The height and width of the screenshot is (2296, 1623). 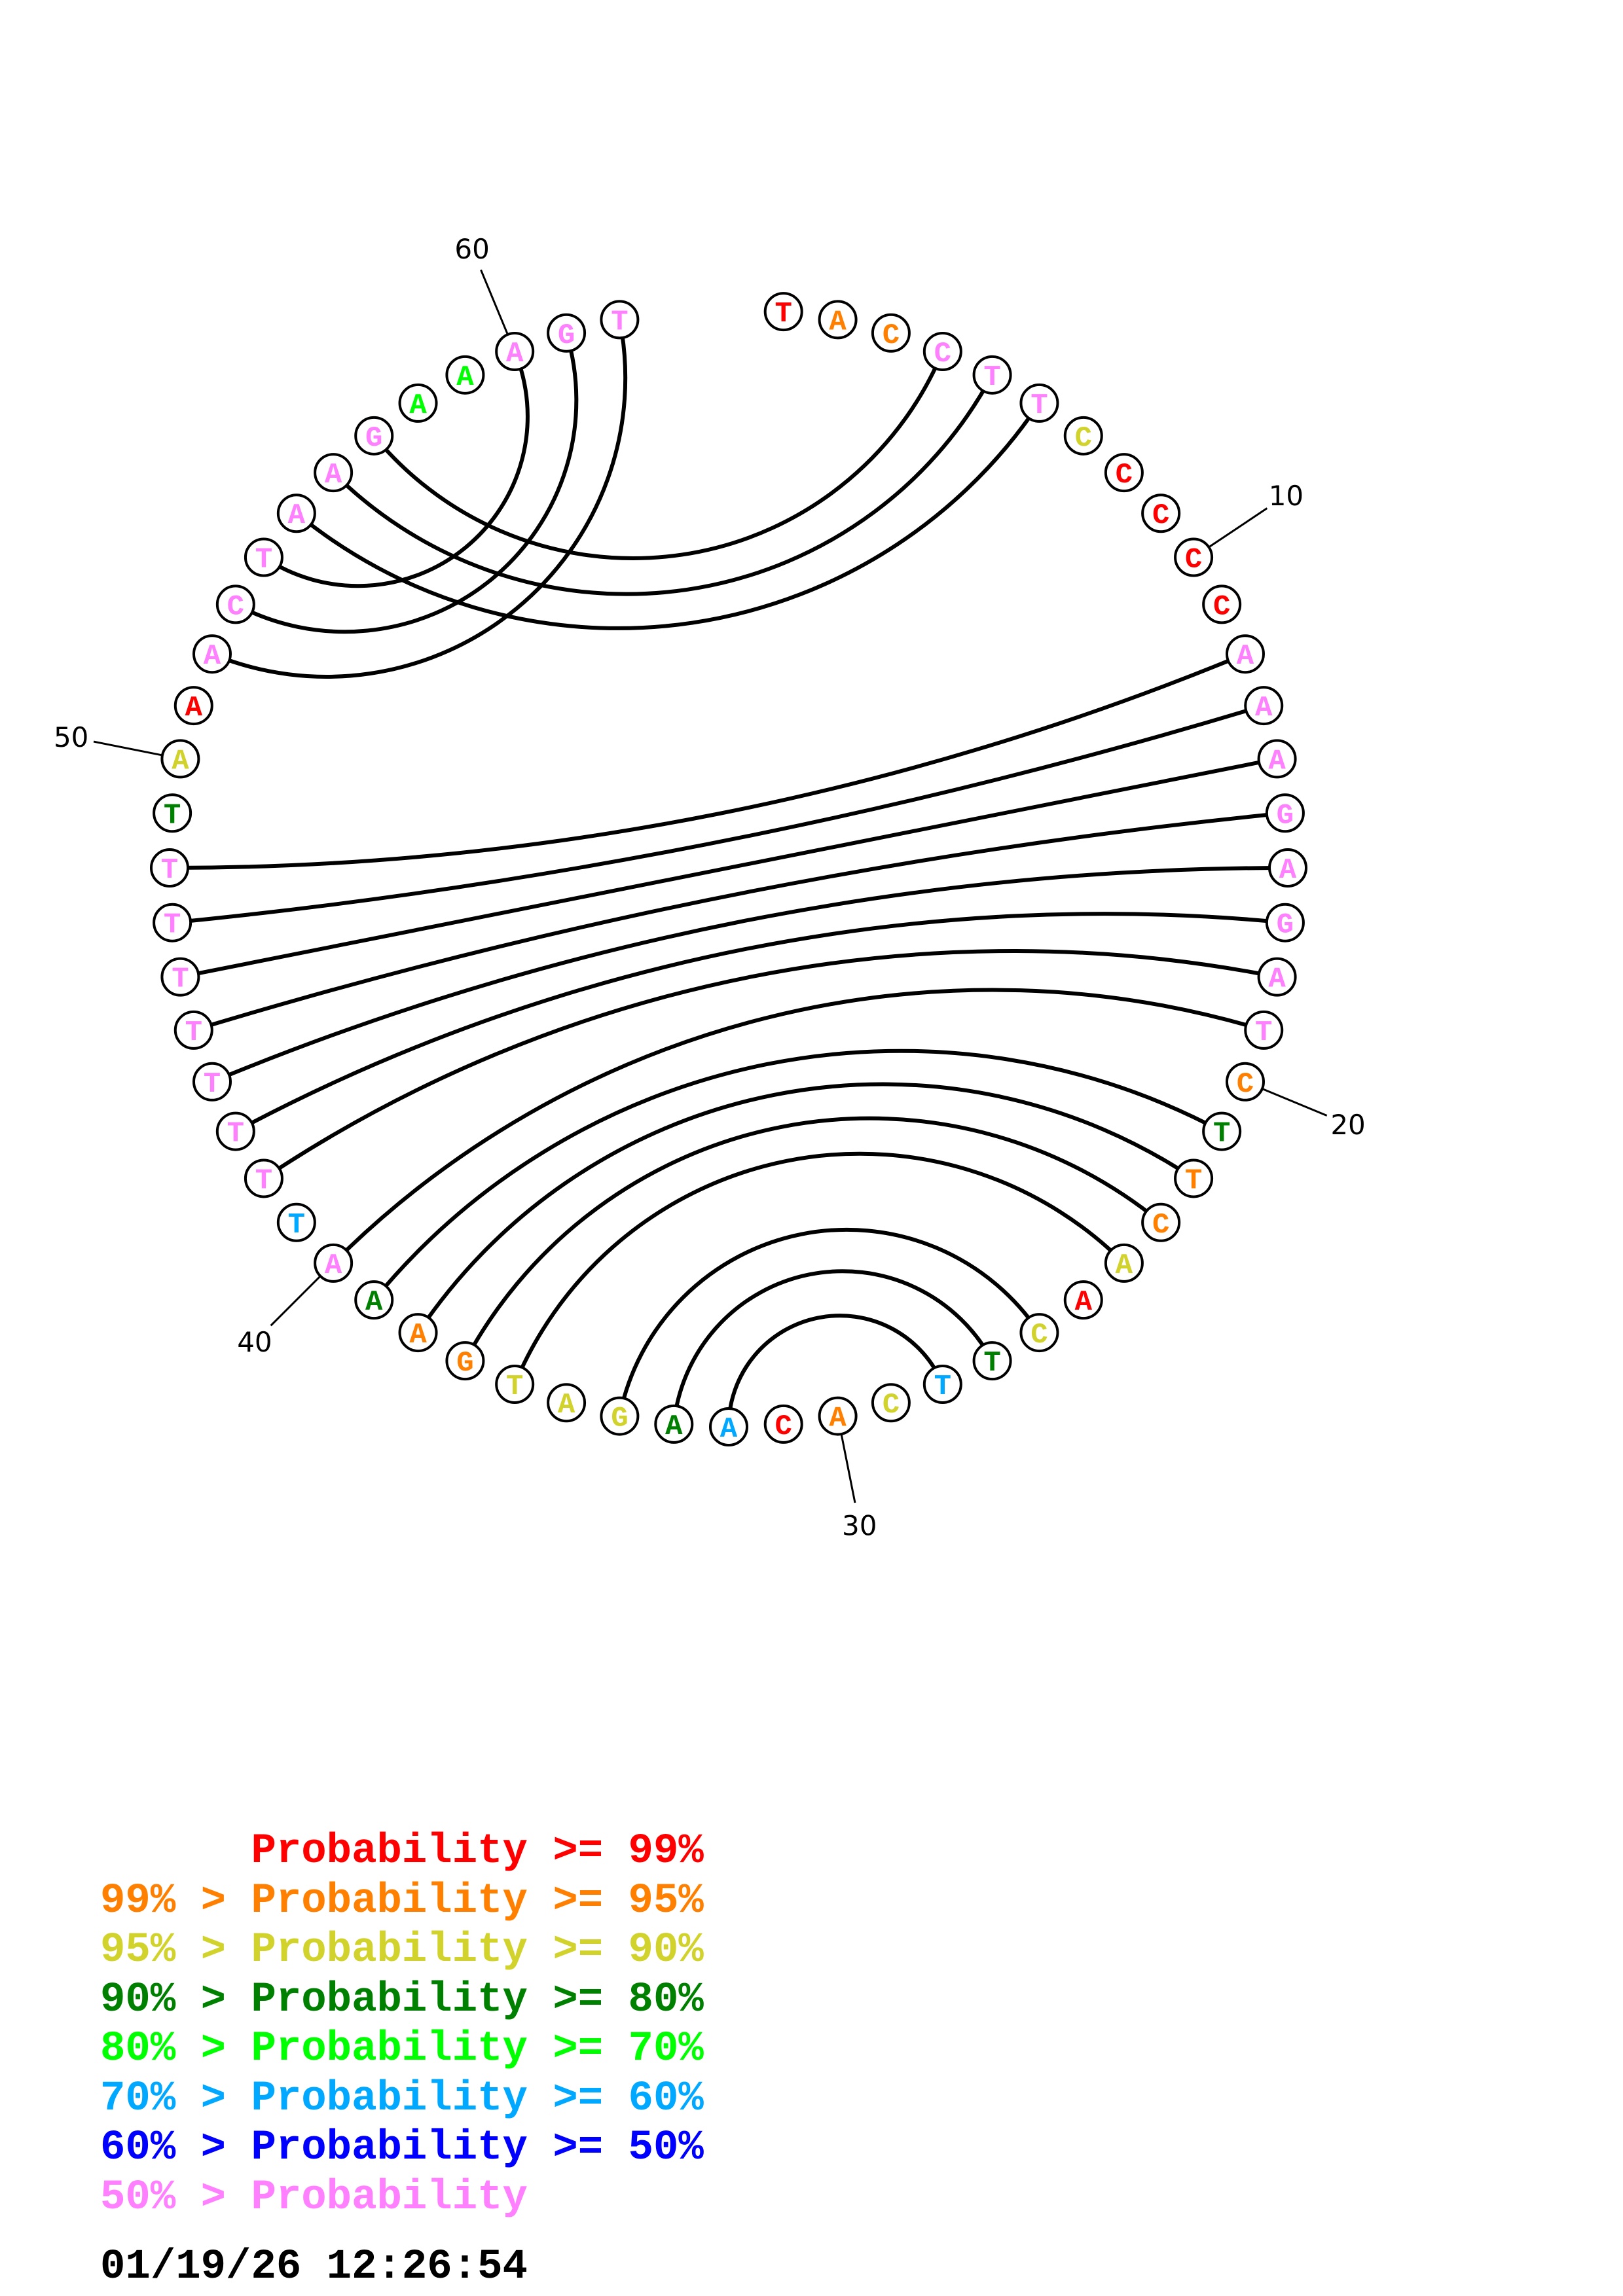 I want to click on nucleotide-node: G, so click(x=1285, y=813).